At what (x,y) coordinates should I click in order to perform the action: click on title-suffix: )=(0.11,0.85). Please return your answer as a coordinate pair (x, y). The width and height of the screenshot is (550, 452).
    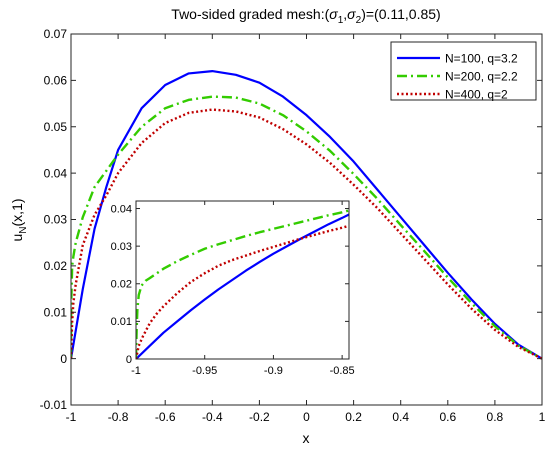
    Looking at the image, I should click on (401, 14).